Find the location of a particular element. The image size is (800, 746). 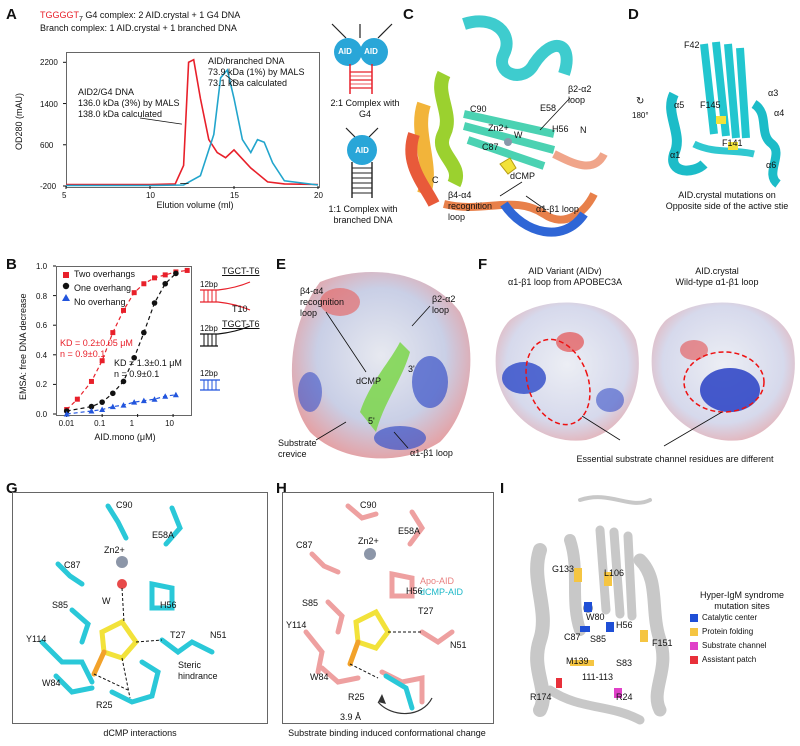

f-left-title-1: AID Variant (AIDv) is located at coordinates (565, 271).